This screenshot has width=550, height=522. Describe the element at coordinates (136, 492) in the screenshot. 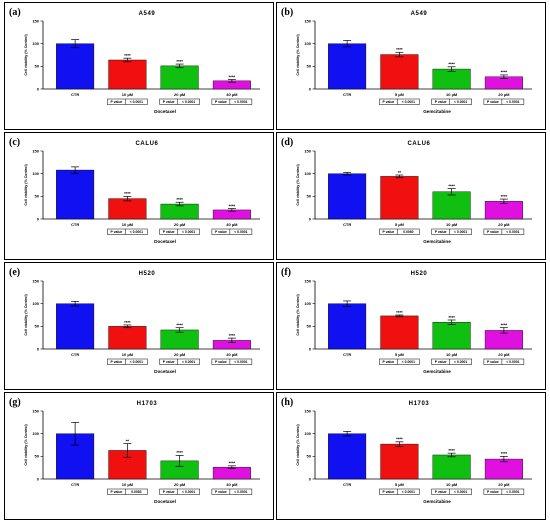

I see `pvalue-value: 0.0053` at that location.